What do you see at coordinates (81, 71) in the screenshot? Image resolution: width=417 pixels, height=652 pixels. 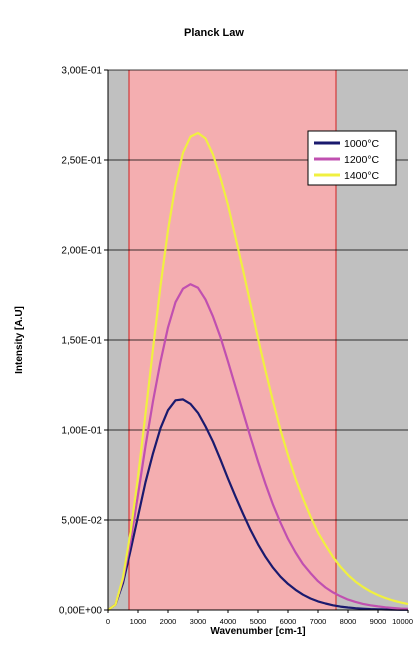 I see `y-tick-label: 3,00E-01` at bounding box center [81, 71].